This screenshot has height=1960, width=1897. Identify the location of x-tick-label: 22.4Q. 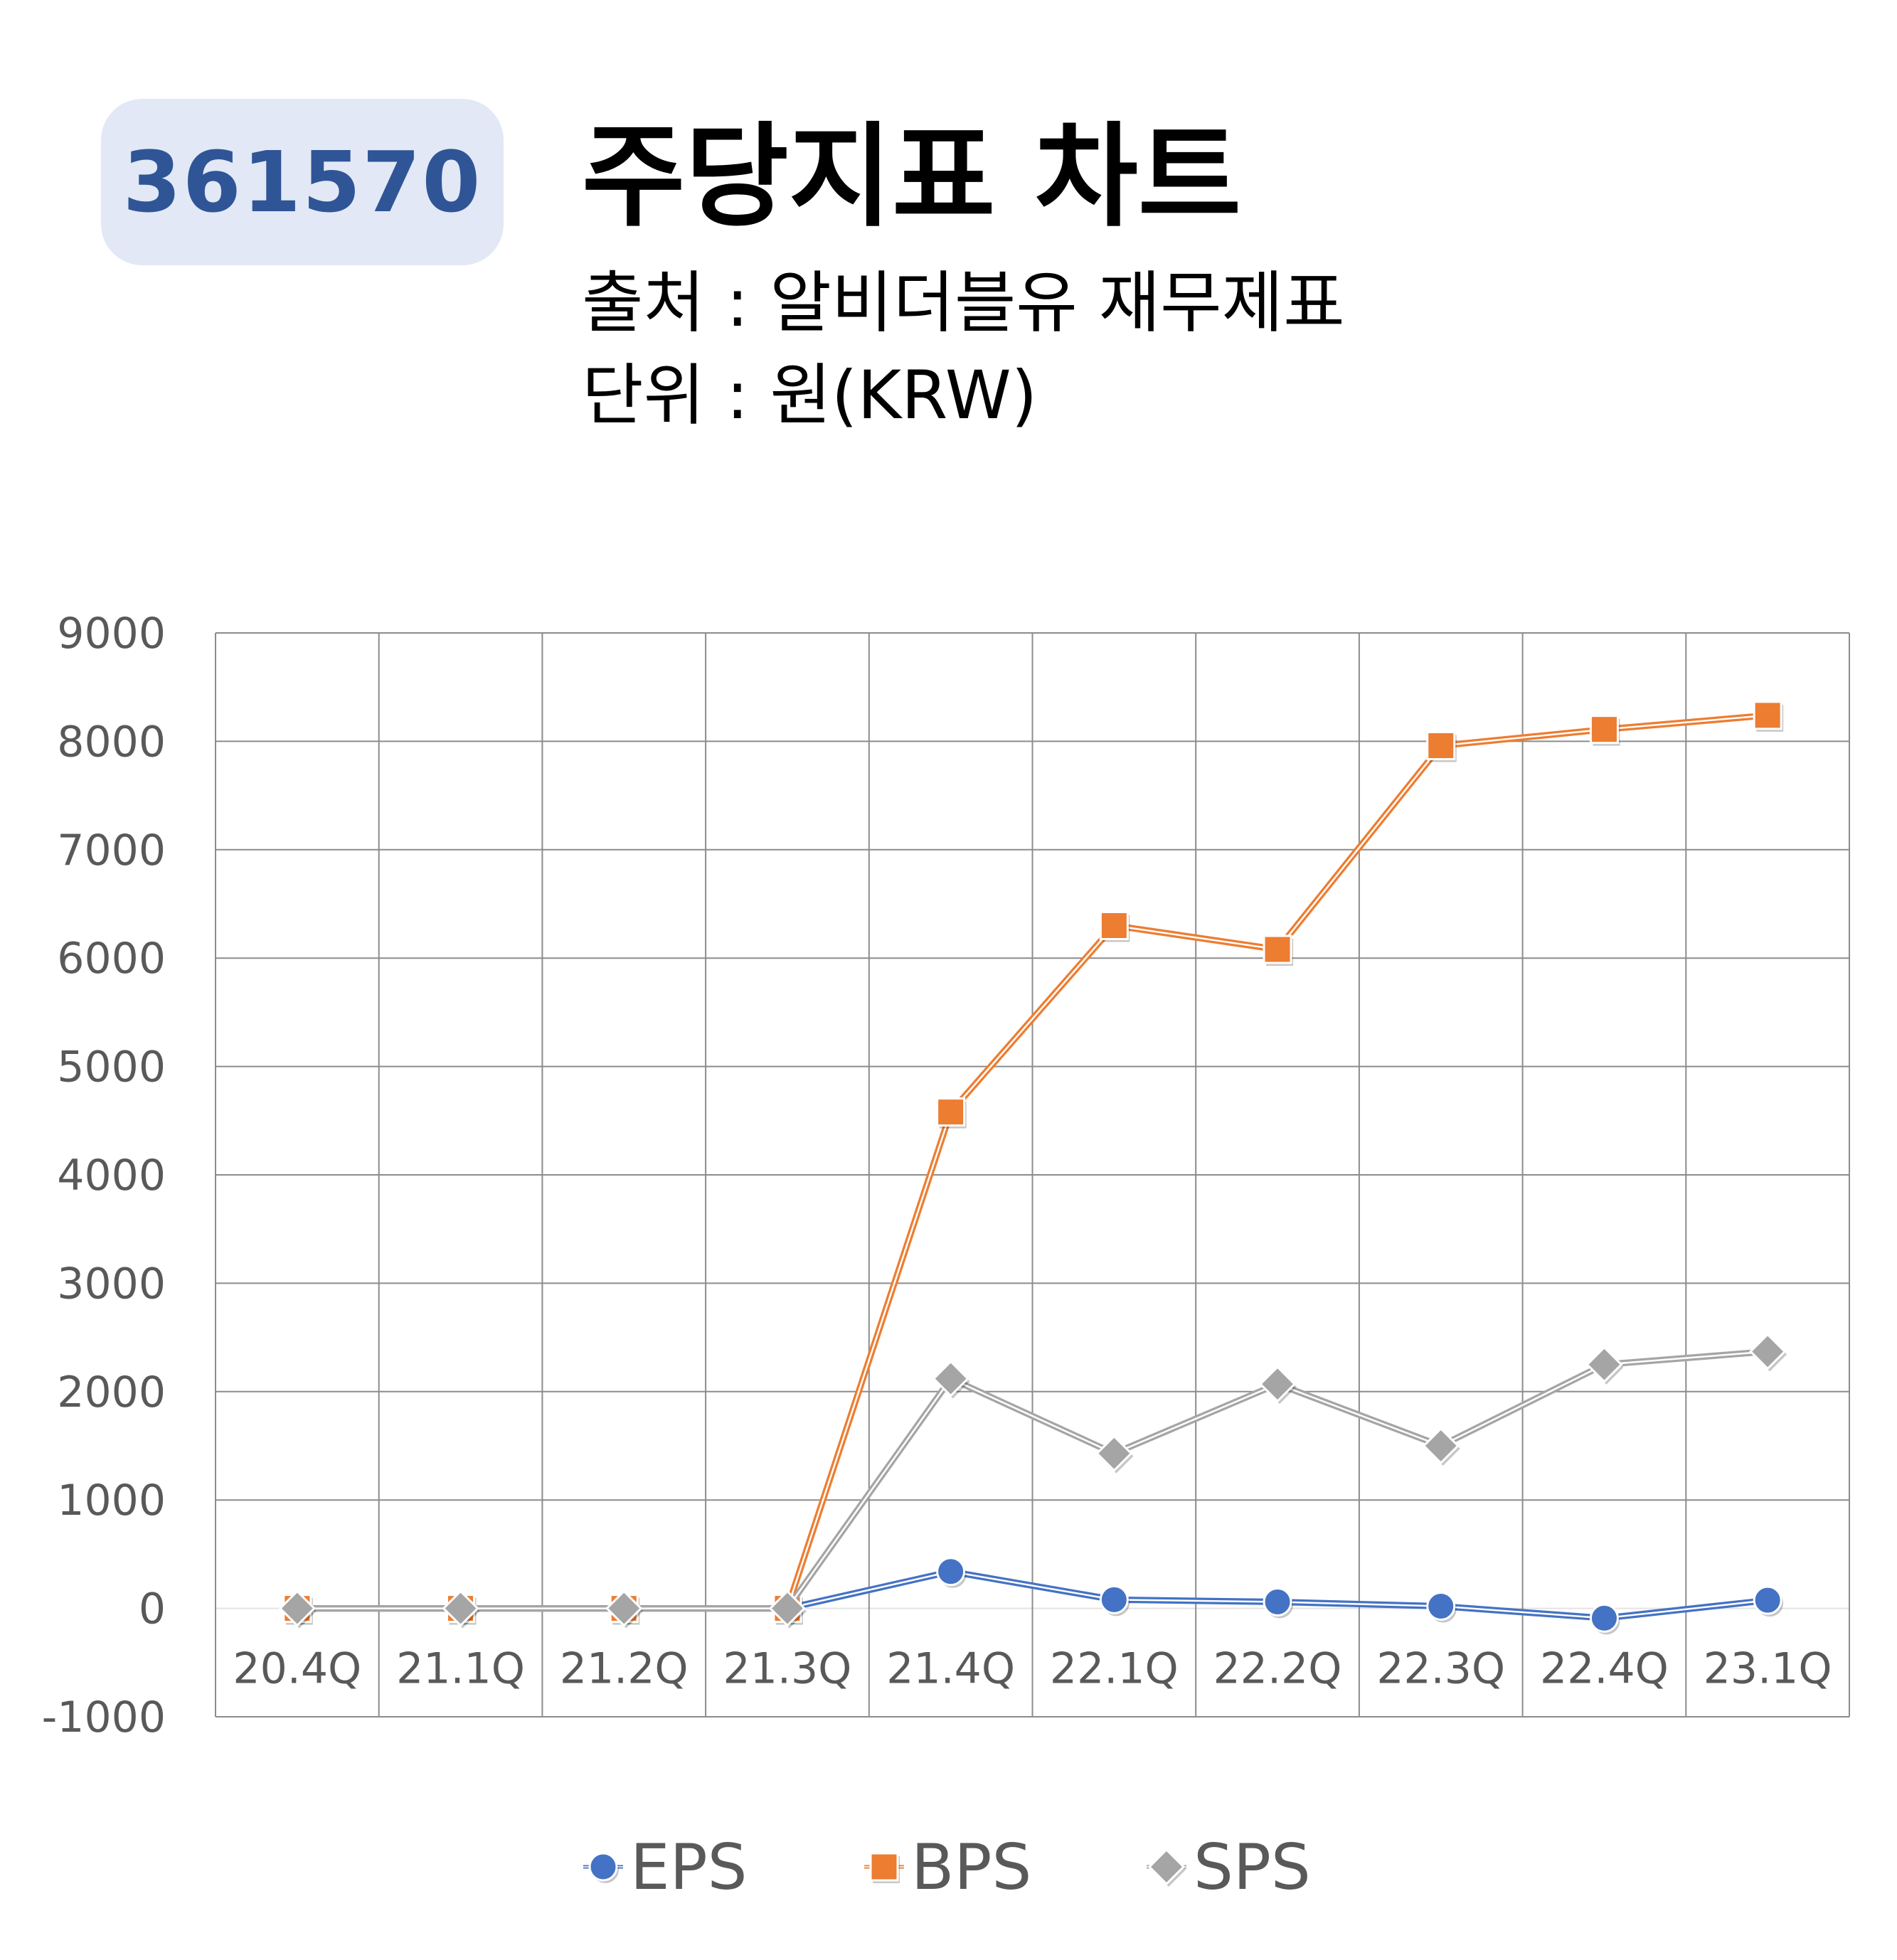
(1604, 1669).